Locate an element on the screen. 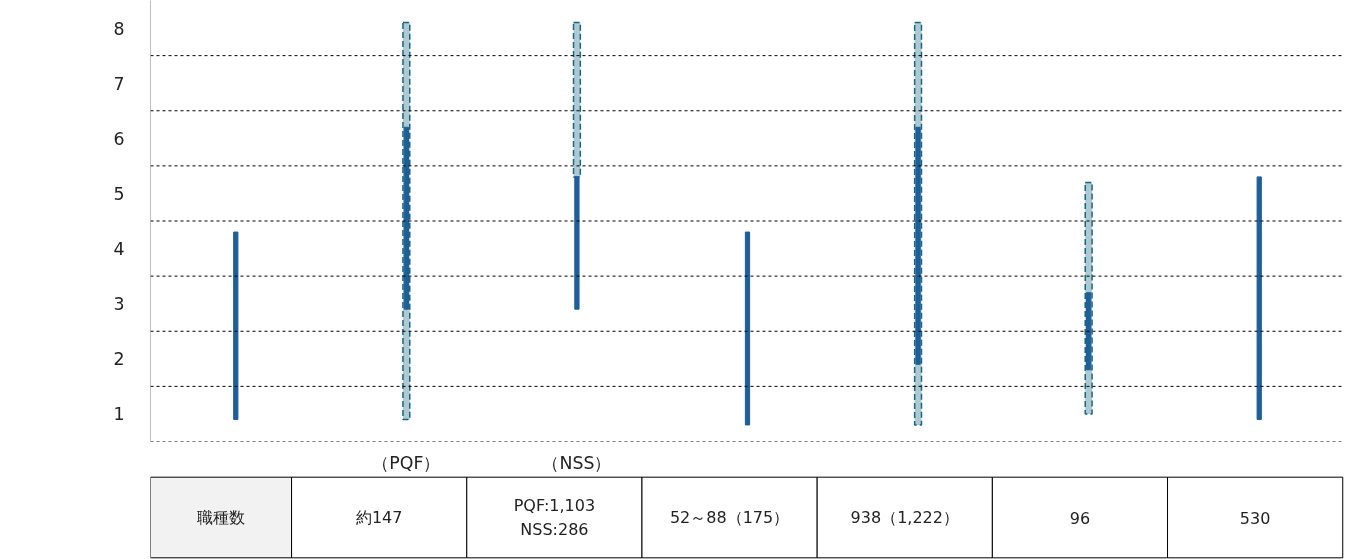 The image size is (1354, 559). y-tick-label: 7 is located at coordinates (119, 83).